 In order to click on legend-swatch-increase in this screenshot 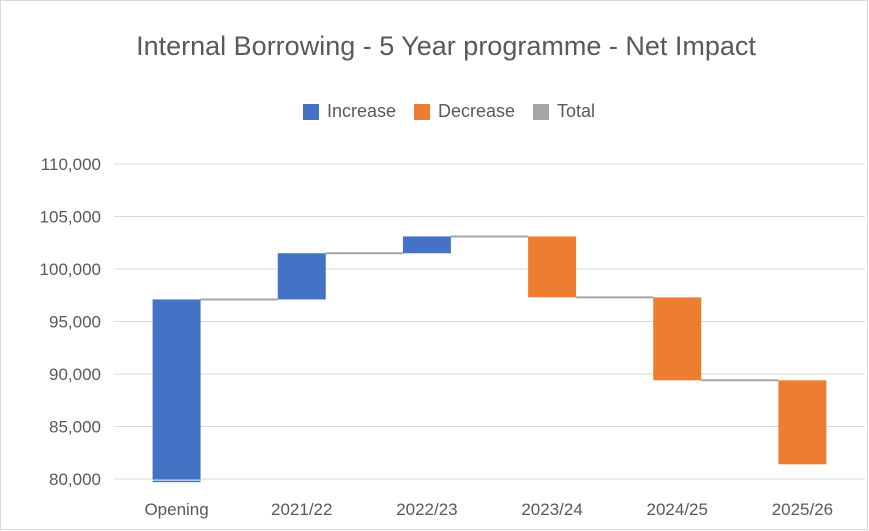, I will do `click(310, 111)`.